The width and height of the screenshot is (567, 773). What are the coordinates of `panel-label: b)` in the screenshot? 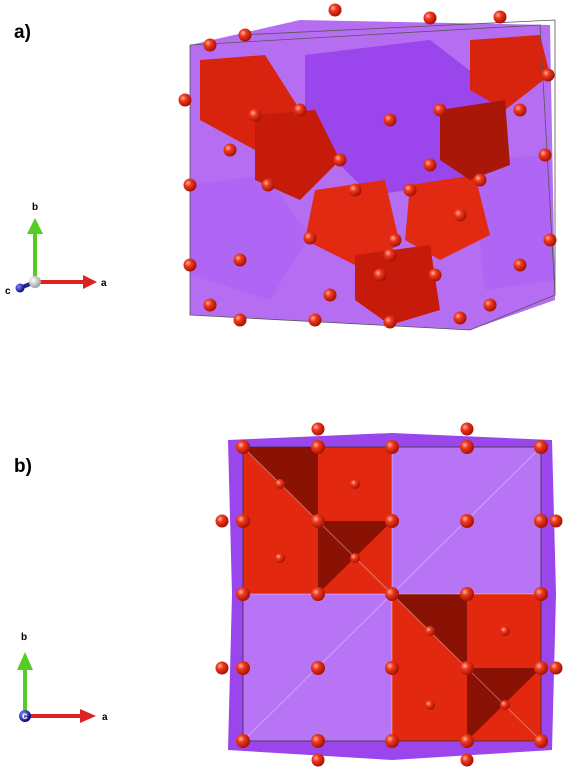 It's located at (23, 466).